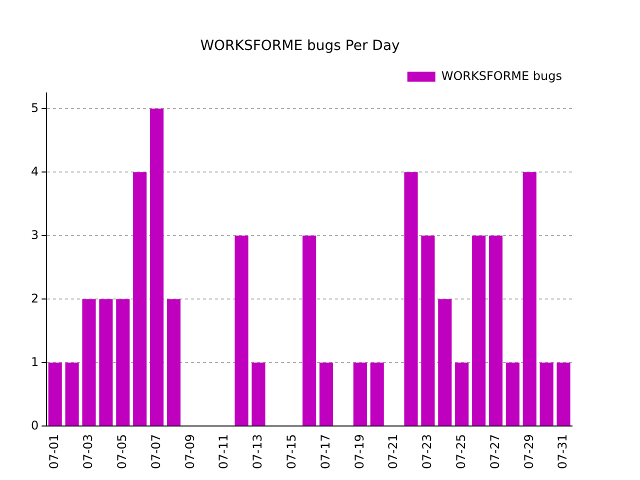 This screenshot has width=640, height=480. I want to click on x-tick-label: 07-09, so click(189, 452).